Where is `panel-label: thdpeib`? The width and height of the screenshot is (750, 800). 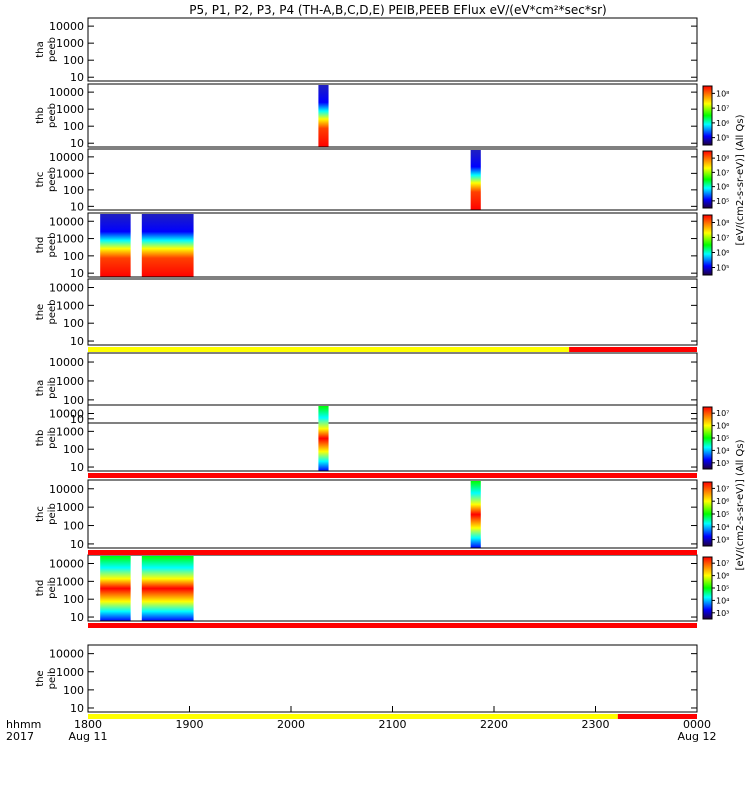
panel-label: thdpeib is located at coordinates (46, 588).